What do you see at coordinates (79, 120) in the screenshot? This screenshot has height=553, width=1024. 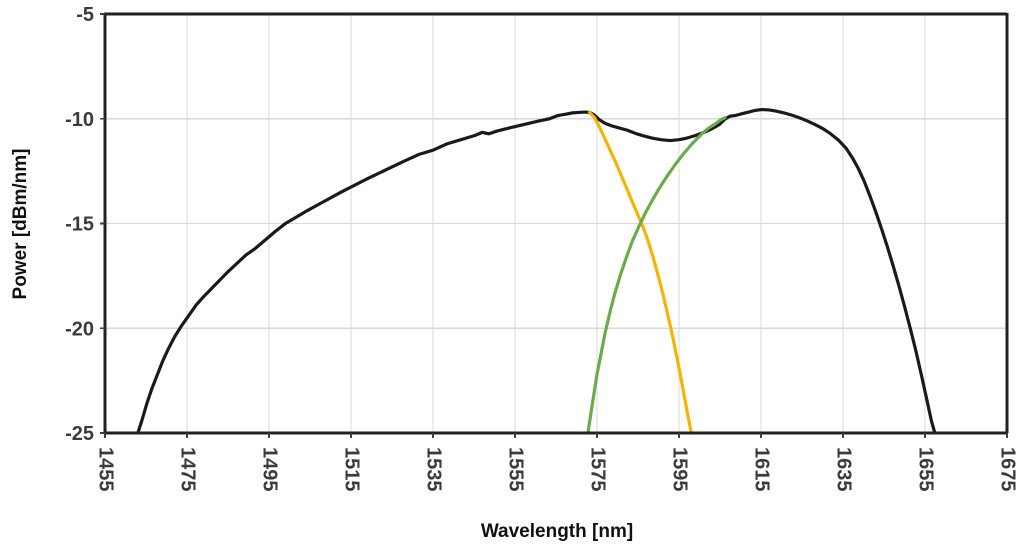 I see `y-tick-label: -10` at bounding box center [79, 120].